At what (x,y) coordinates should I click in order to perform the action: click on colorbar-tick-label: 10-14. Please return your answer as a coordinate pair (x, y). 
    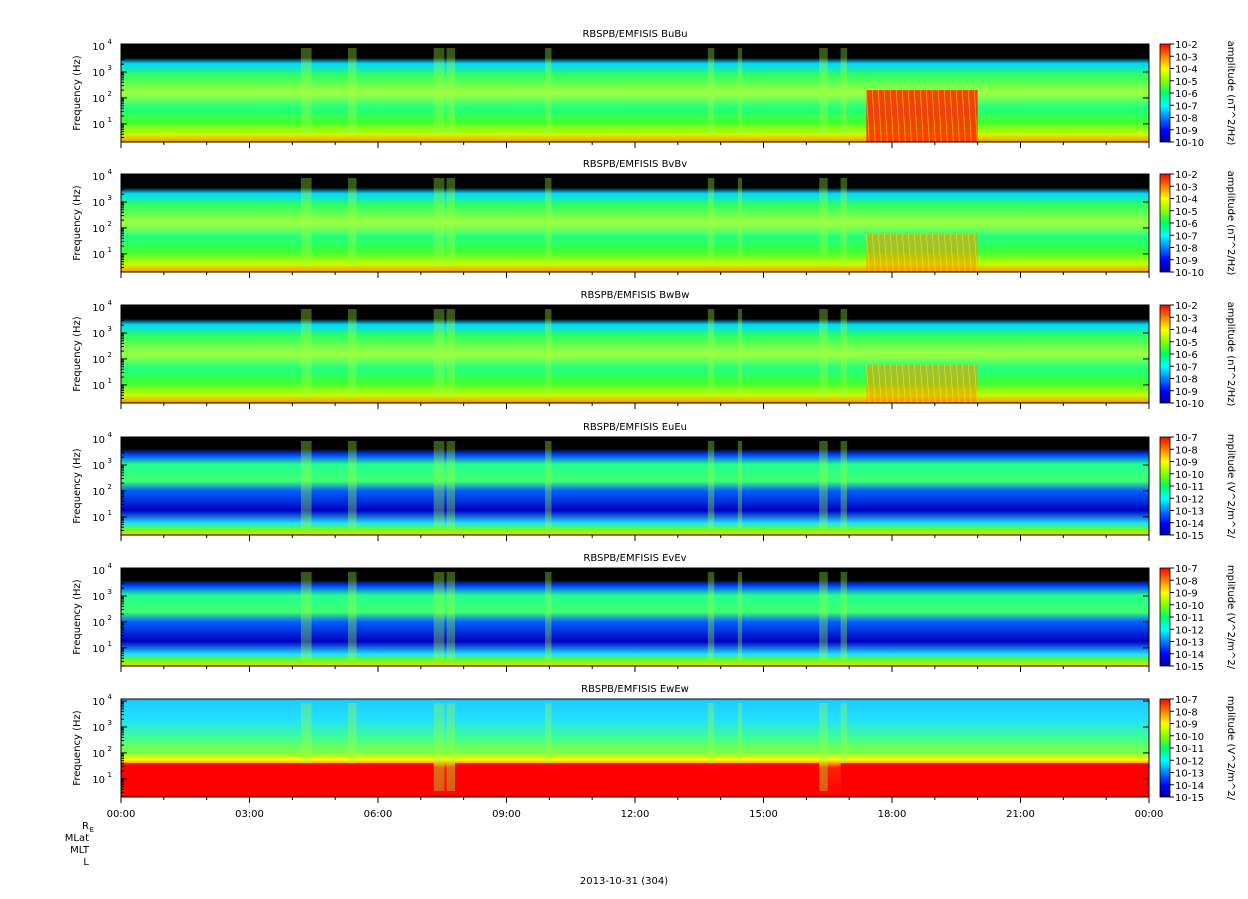
    Looking at the image, I should click on (1189, 786).